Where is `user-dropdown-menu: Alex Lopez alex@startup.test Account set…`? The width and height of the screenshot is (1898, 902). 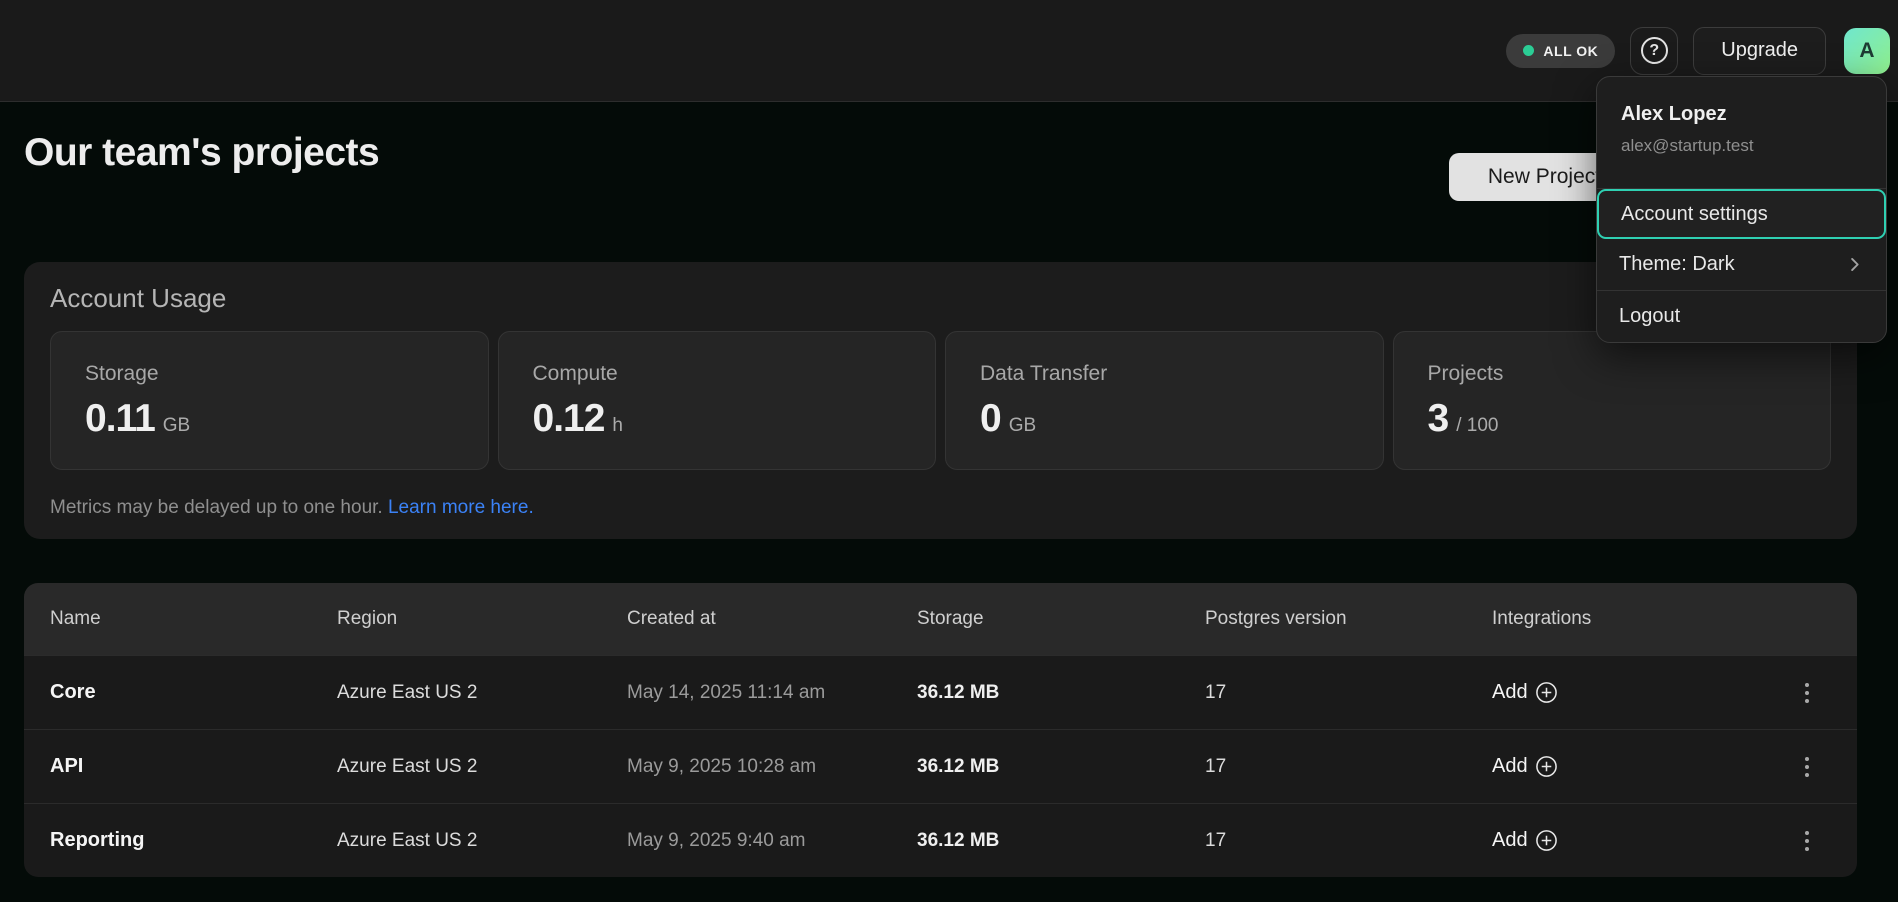 user-dropdown-menu: Alex Lopez alex@startup.test Account set… is located at coordinates (1741, 209).